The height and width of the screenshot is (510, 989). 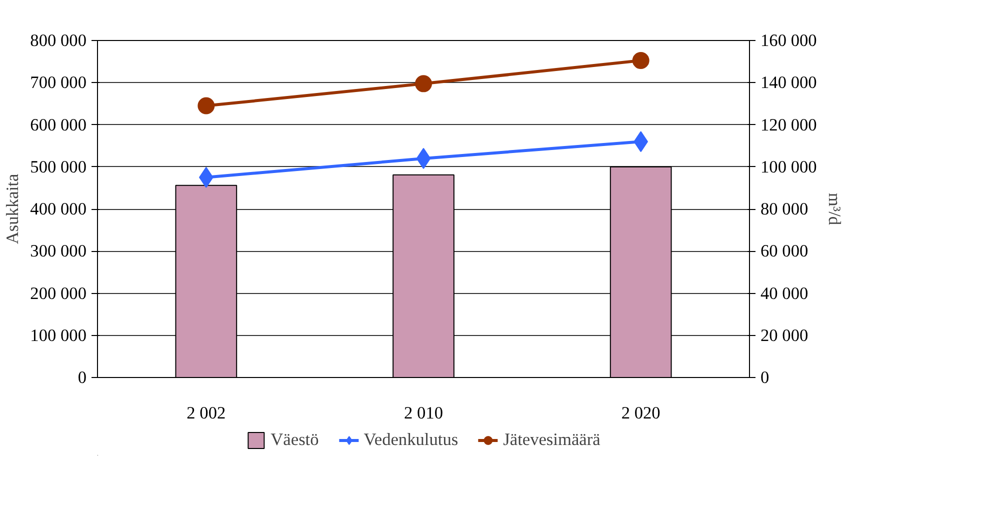 What do you see at coordinates (788, 82) in the screenshot?
I see `y2-tick-label: 140 000` at bounding box center [788, 82].